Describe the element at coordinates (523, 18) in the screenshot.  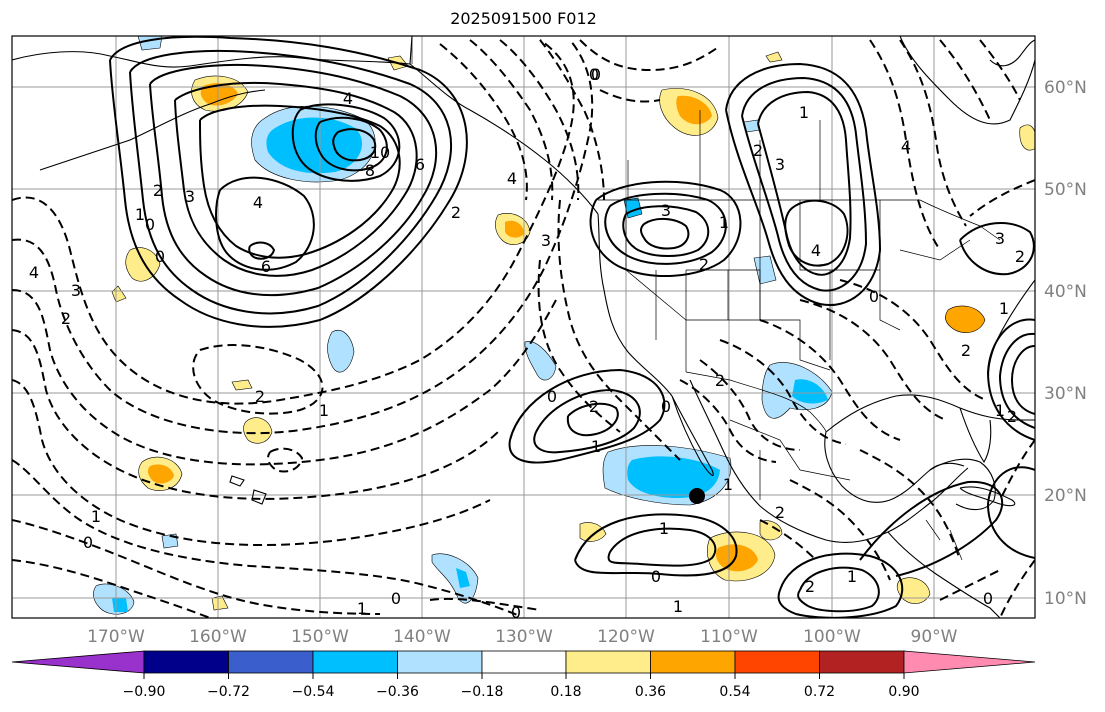
I see `map-title: 2025091500 F012` at that location.